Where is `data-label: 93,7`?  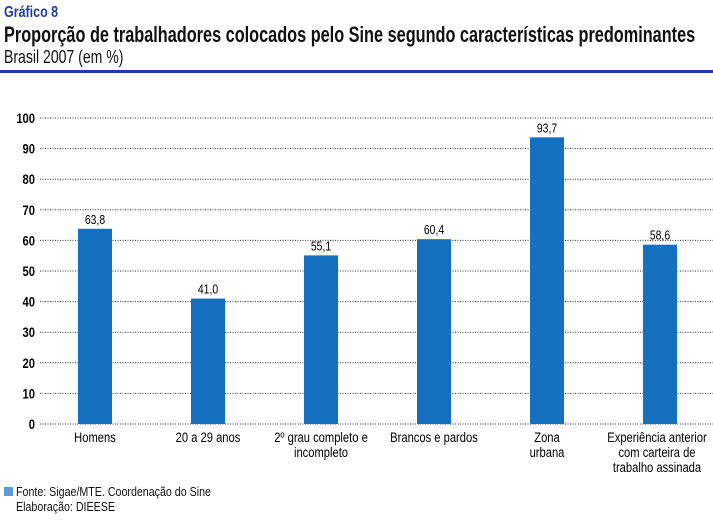
data-label: 93,7 is located at coordinates (547, 128).